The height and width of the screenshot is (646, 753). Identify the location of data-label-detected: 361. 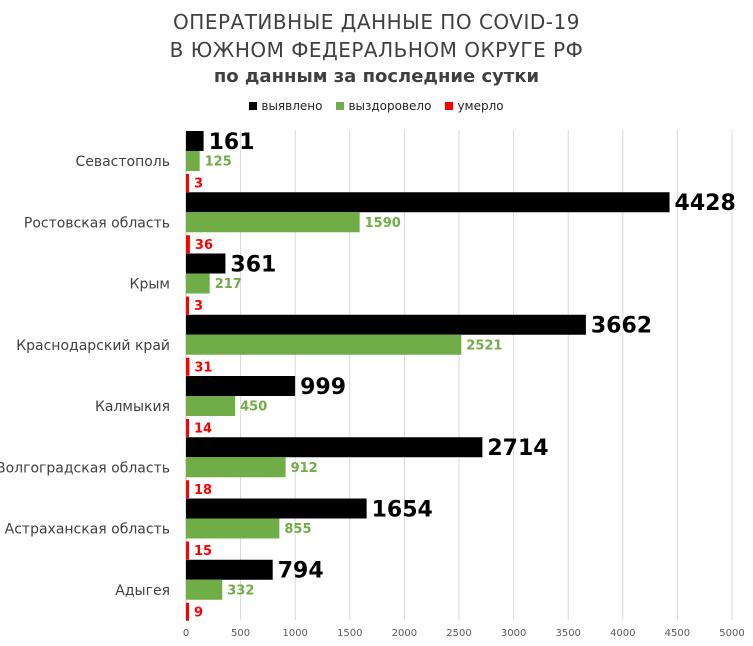
(253, 264).